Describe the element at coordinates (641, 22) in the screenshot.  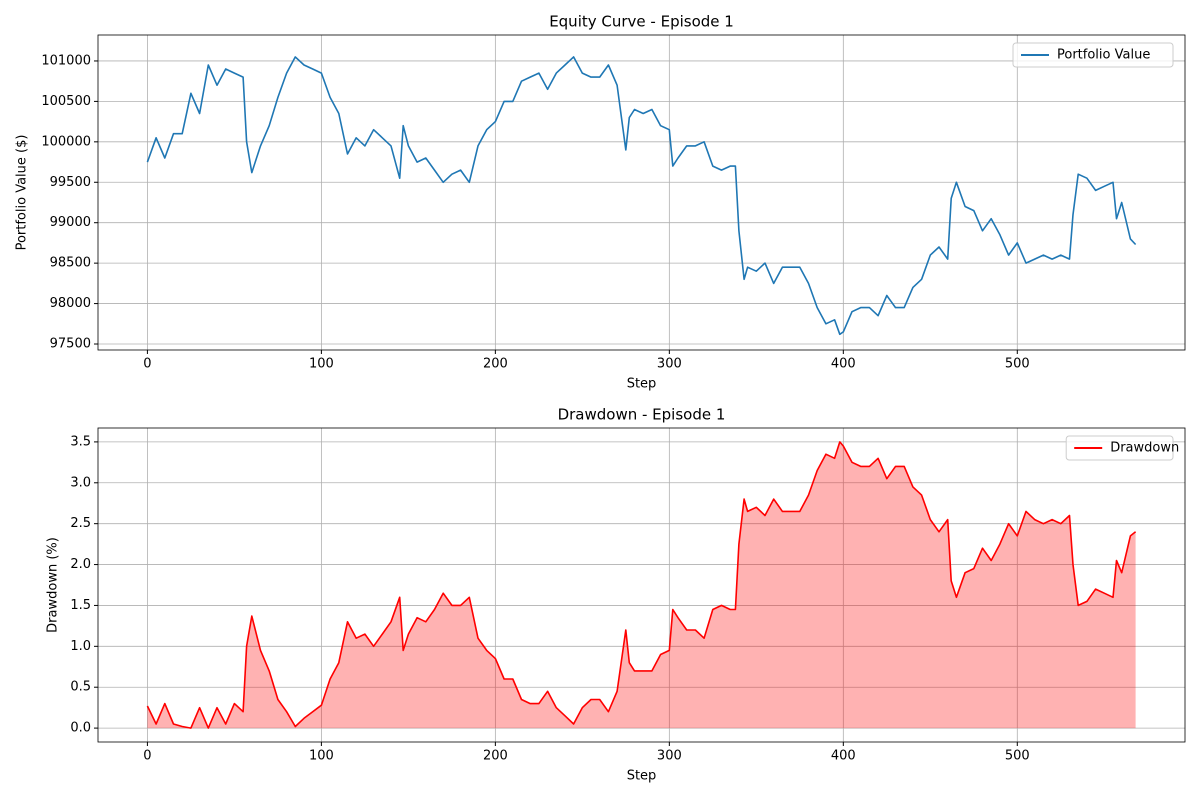
I see `chart-title: Equity Curve - Episode 1` at that location.